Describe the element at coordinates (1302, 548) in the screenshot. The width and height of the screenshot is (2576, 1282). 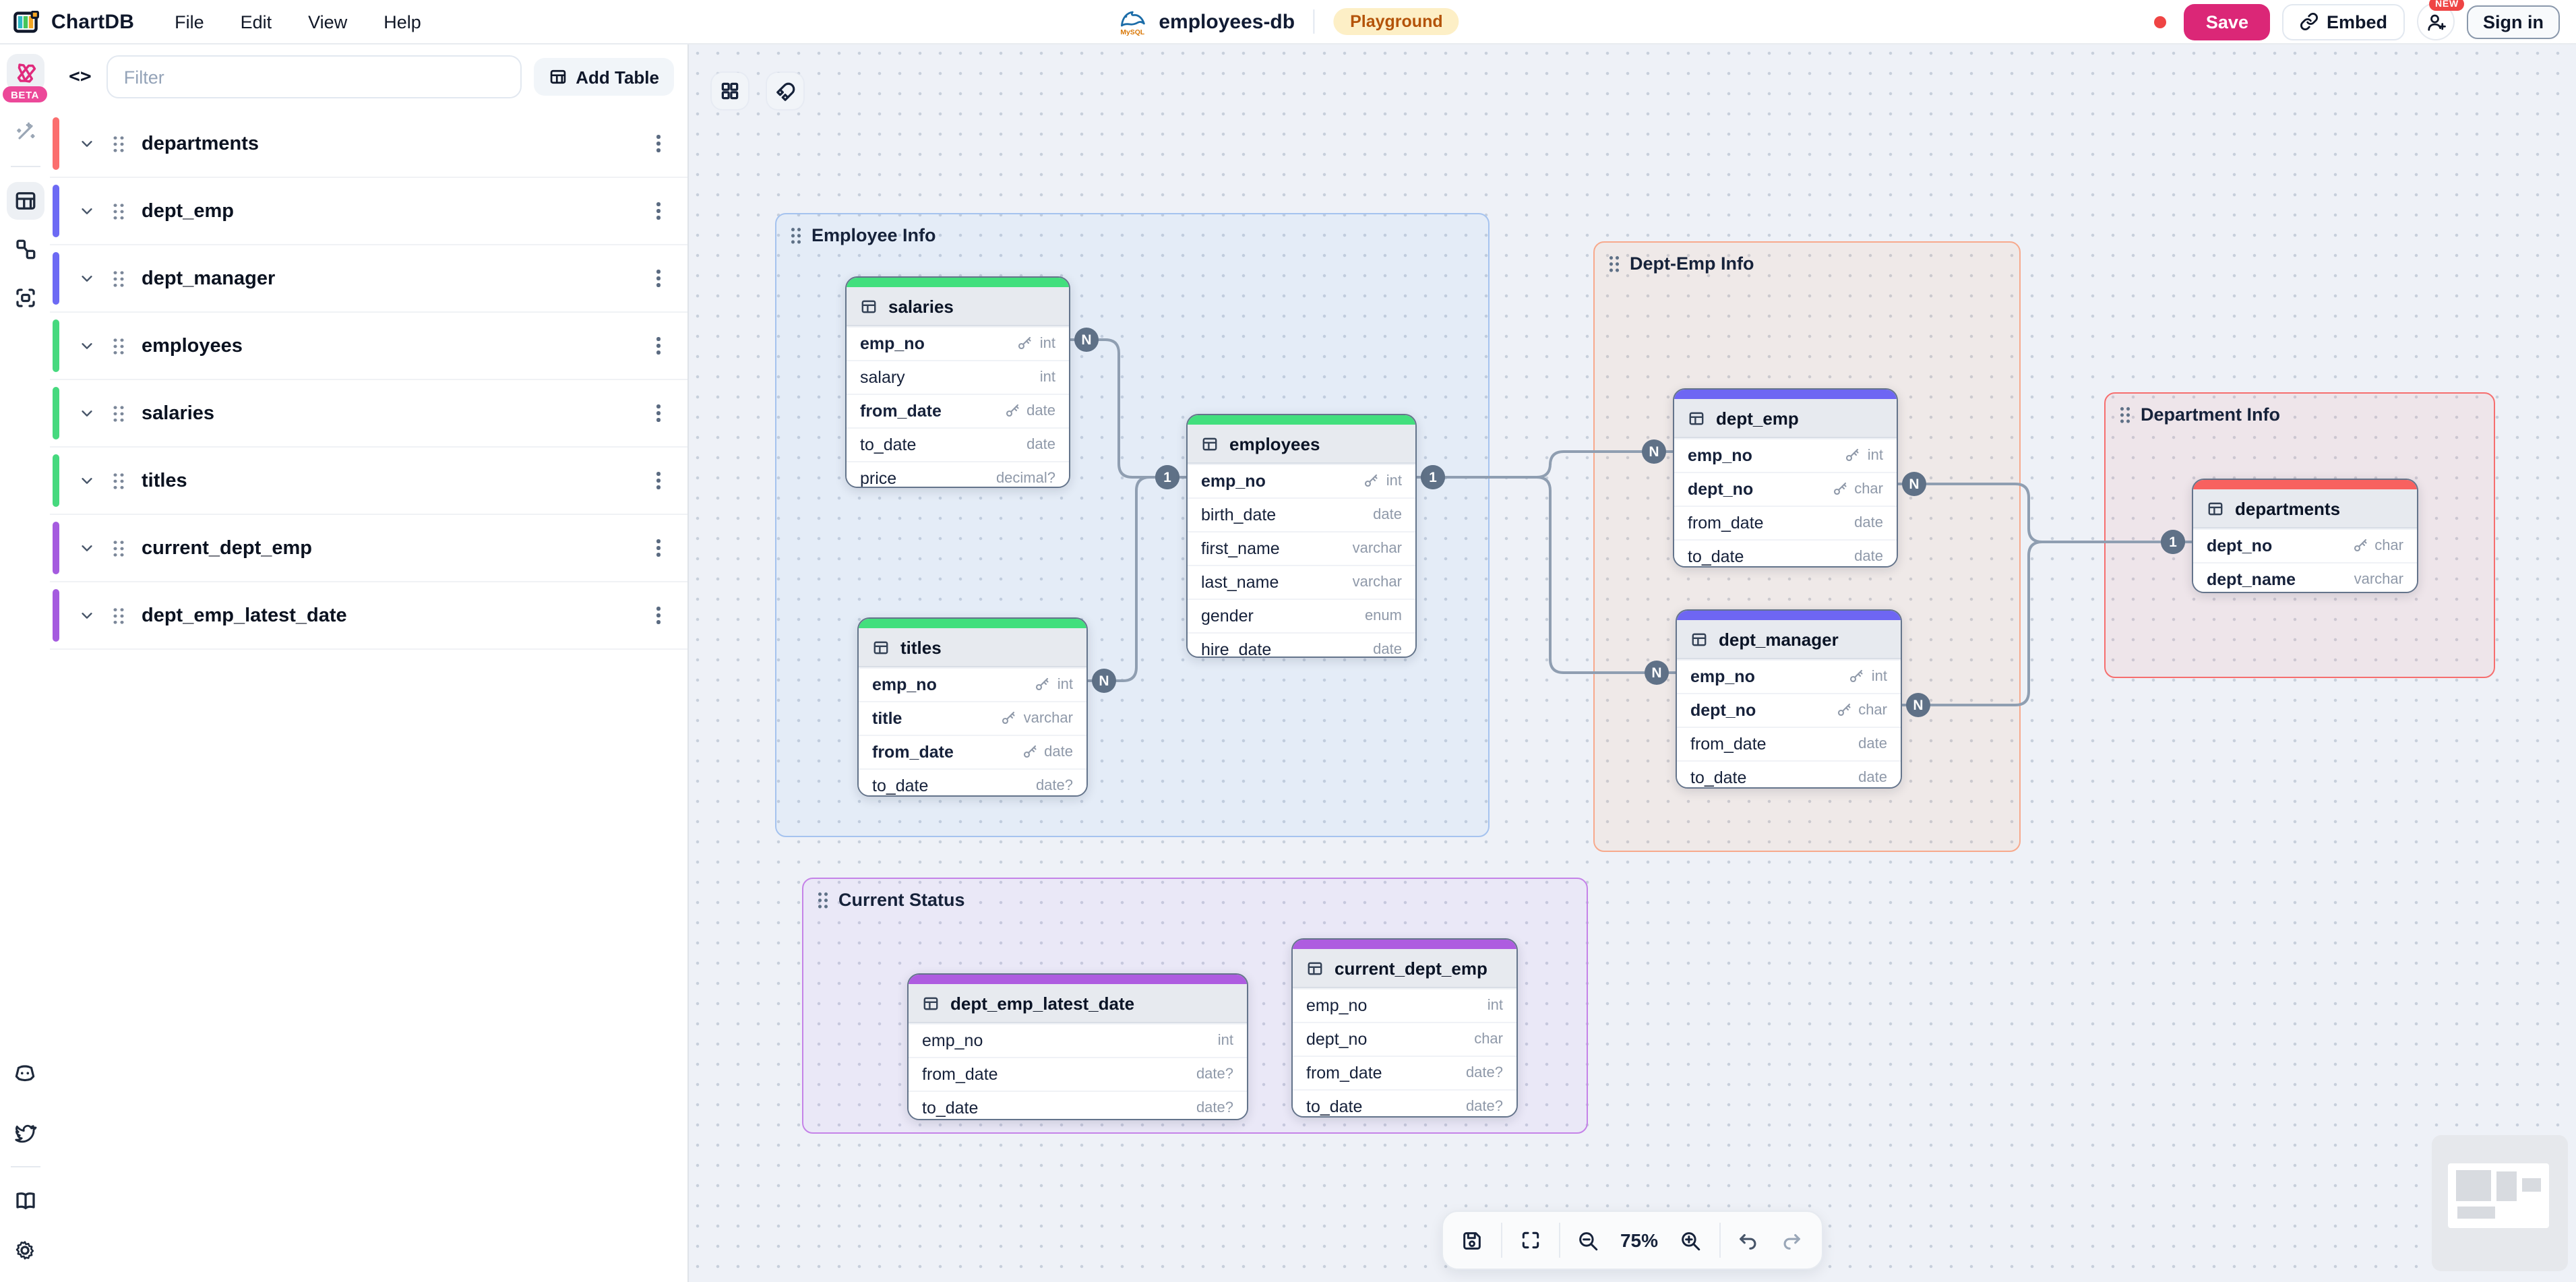
I see `table-field-row: first_name varchar` at that location.